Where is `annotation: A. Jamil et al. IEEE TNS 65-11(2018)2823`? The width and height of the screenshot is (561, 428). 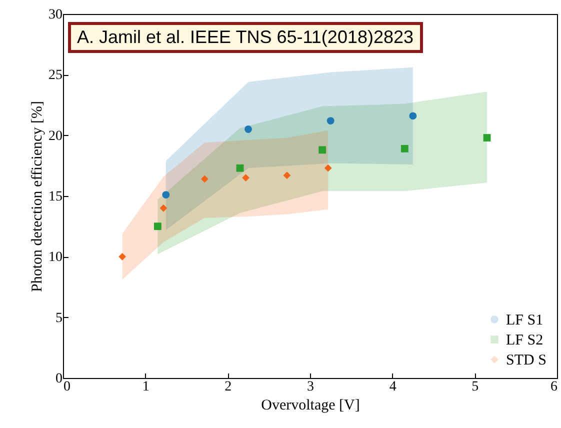
annotation: A. Jamil et al. IEEE TNS 65-11(2018)2823 is located at coordinates (245, 37).